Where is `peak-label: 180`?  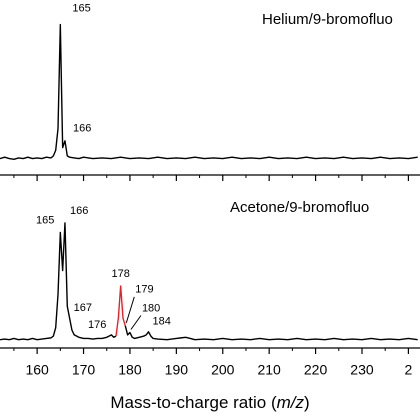
peak-label: 180 is located at coordinates (151, 308).